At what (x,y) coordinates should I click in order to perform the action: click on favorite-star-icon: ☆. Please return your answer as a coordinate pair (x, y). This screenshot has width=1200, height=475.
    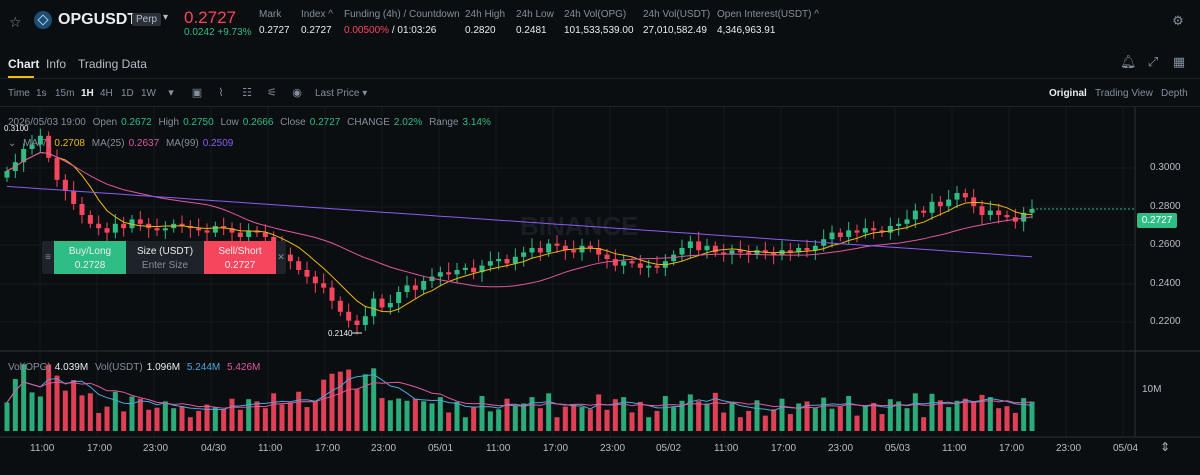
    Looking at the image, I should click on (15, 22).